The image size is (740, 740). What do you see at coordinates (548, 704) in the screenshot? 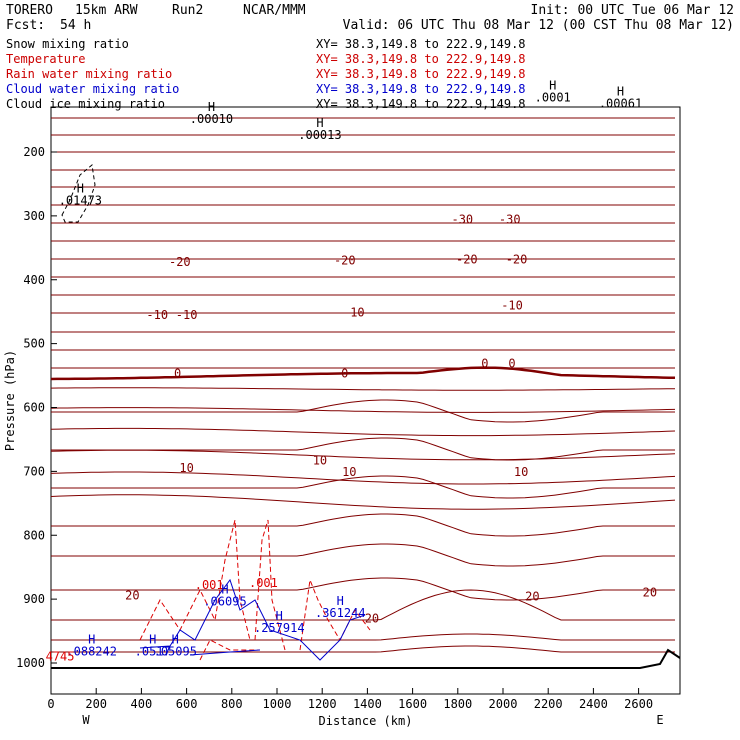
I see `x-tick-label: 2200` at bounding box center [548, 704].